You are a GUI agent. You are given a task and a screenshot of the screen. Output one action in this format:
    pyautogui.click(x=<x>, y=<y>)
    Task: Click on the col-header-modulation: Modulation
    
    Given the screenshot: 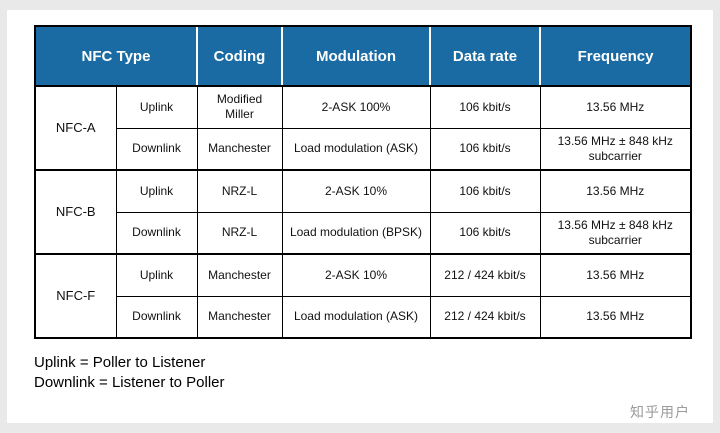 What is the action you would take?
    pyautogui.click(x=356, y=56)
    